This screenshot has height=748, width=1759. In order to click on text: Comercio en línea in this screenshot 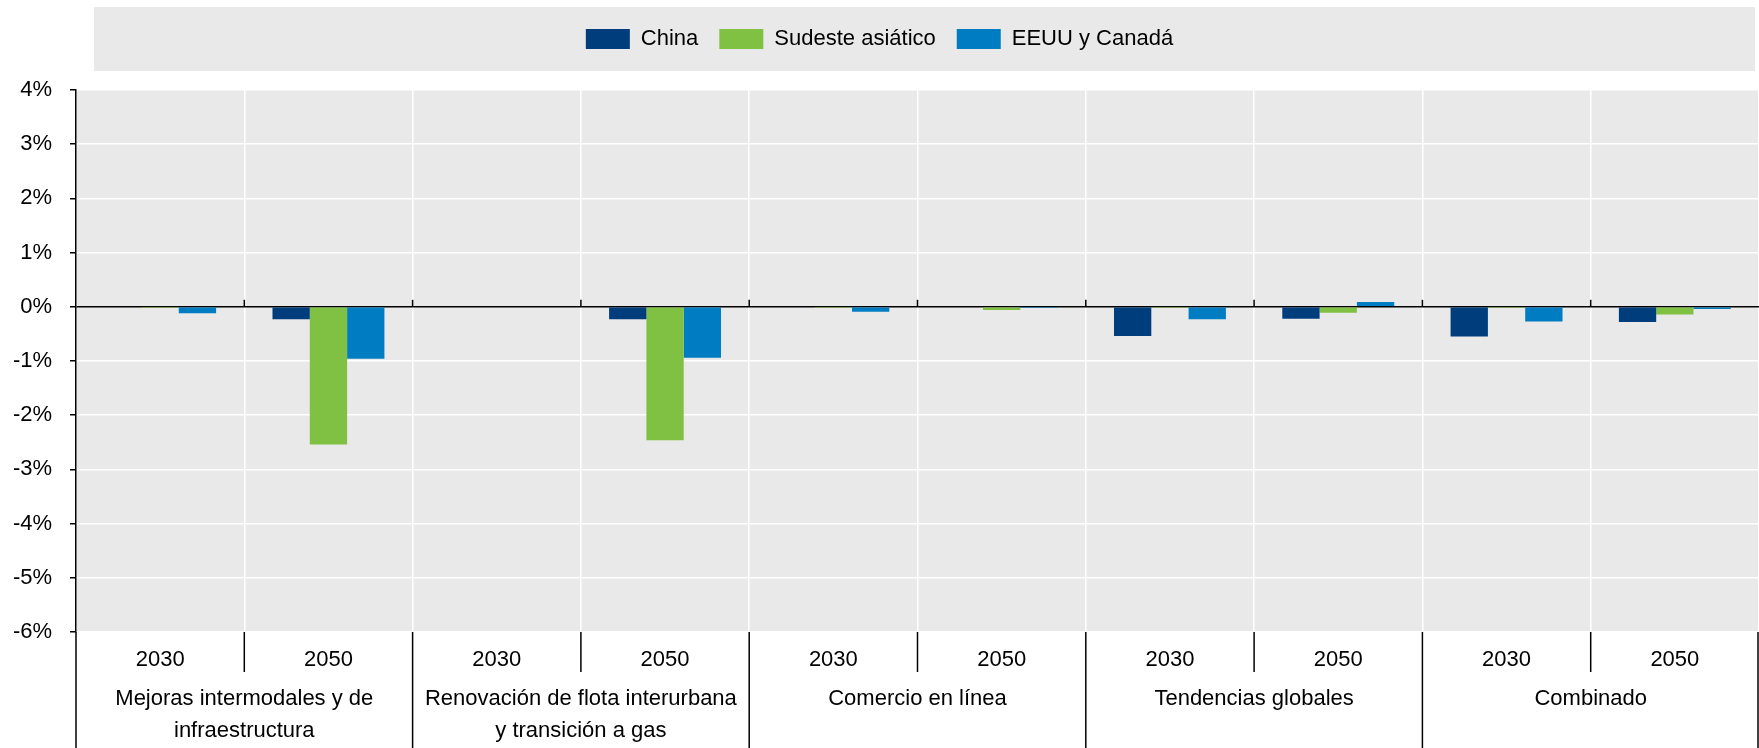, I will do `click(918, 698)`.